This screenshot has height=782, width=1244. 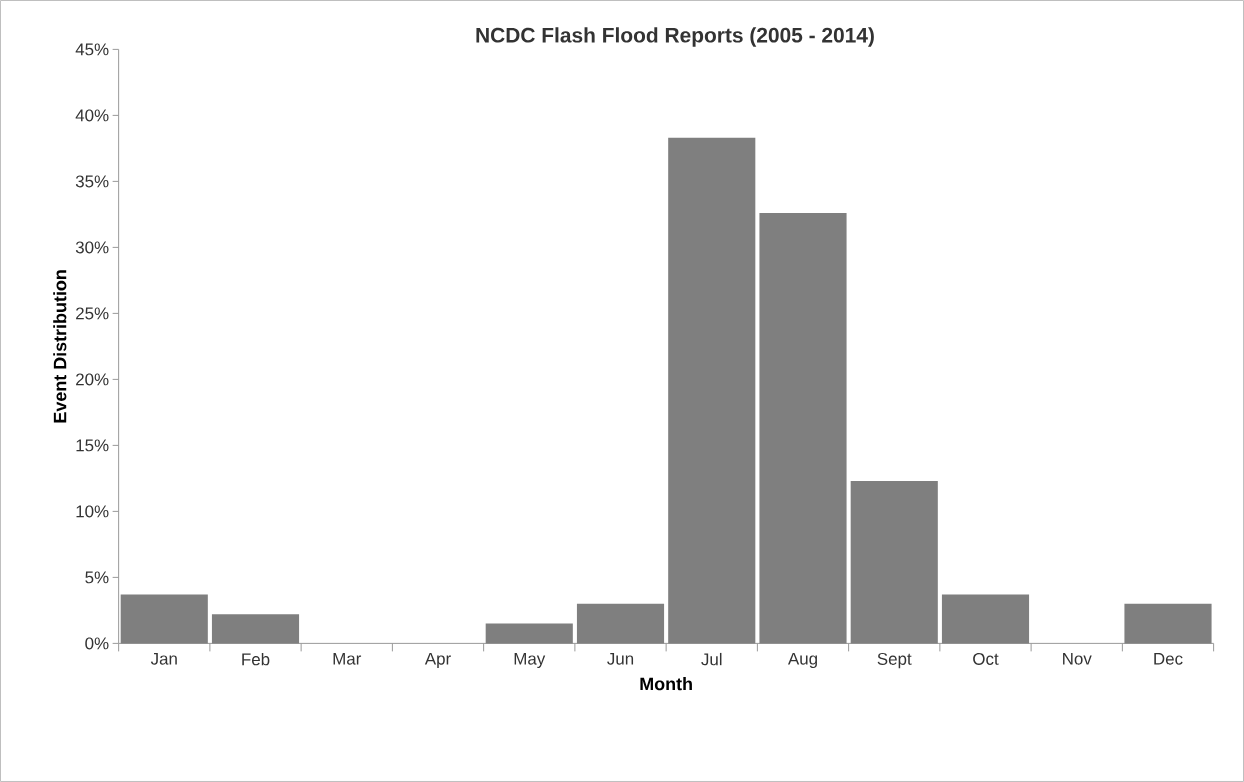 I want to click on y-tick-label: 30%, so click(x=92, y=247).